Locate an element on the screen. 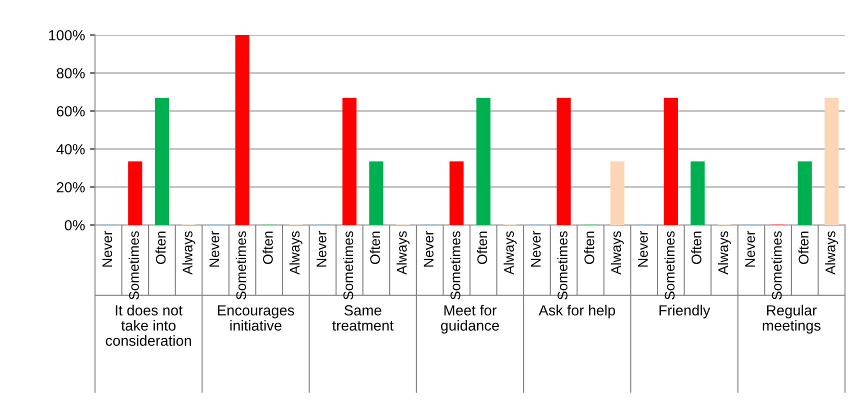 The image size is (859, 404). y-tick-label: 100% is located at coordinates (67, 35).